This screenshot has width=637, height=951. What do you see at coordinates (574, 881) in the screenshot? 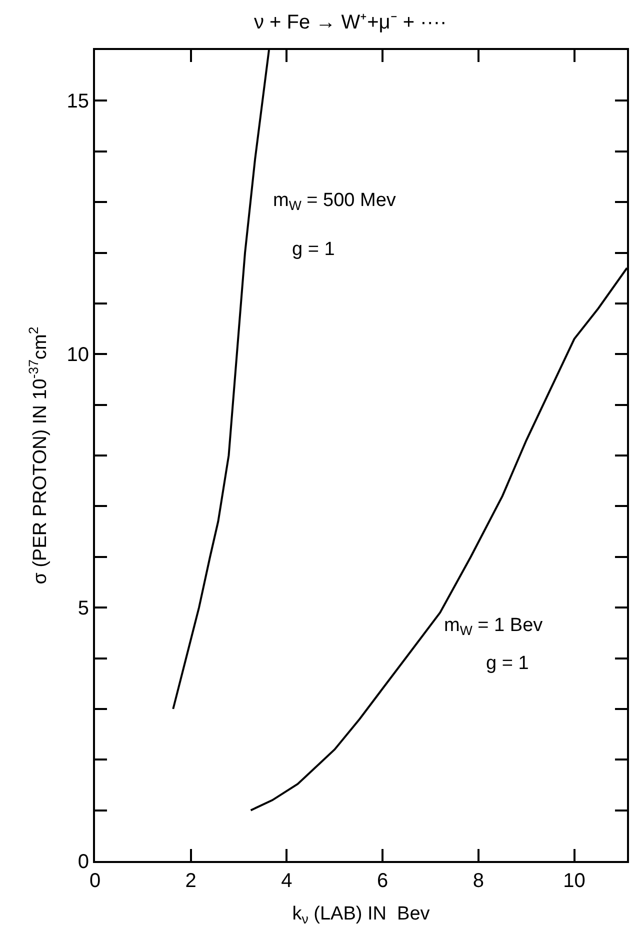
I see `x-tick-label: 10` at bounding box center [574, 881].